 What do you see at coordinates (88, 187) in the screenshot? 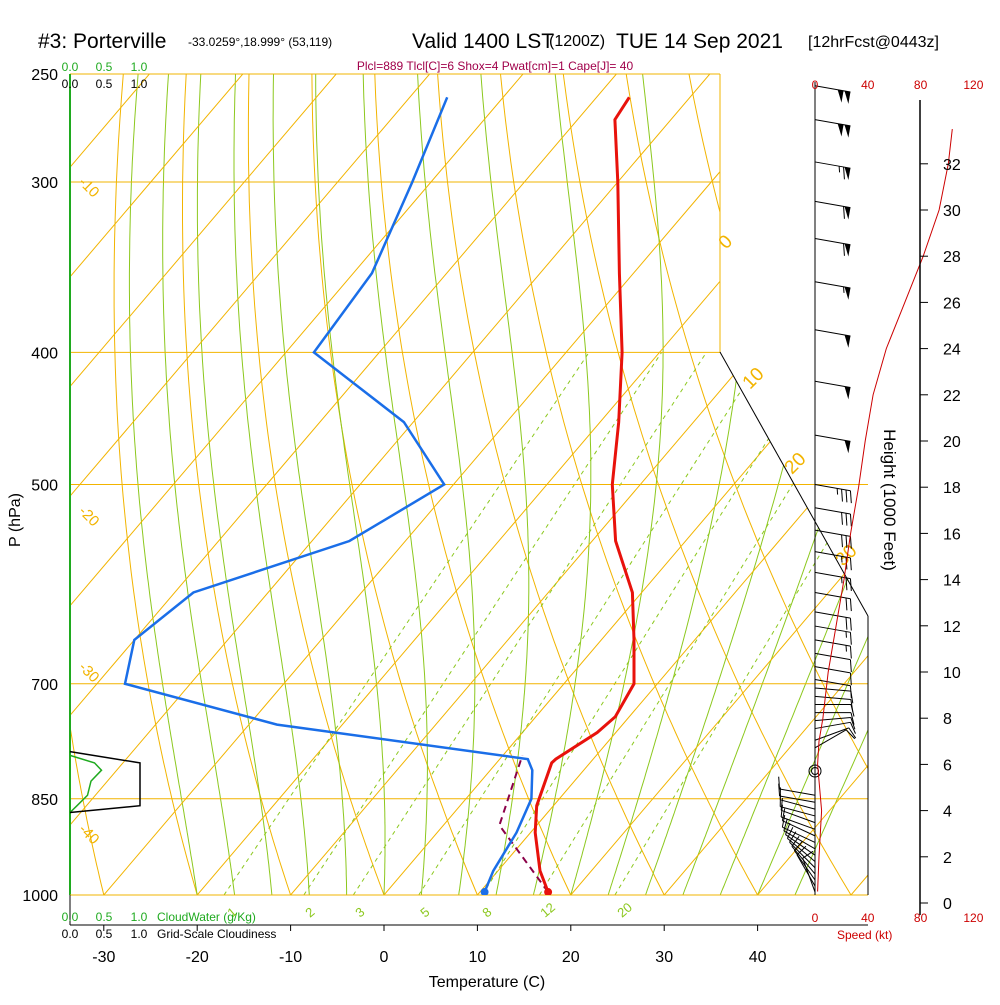
I see `isotherm-label: -10` at bounding box center [88, 187].